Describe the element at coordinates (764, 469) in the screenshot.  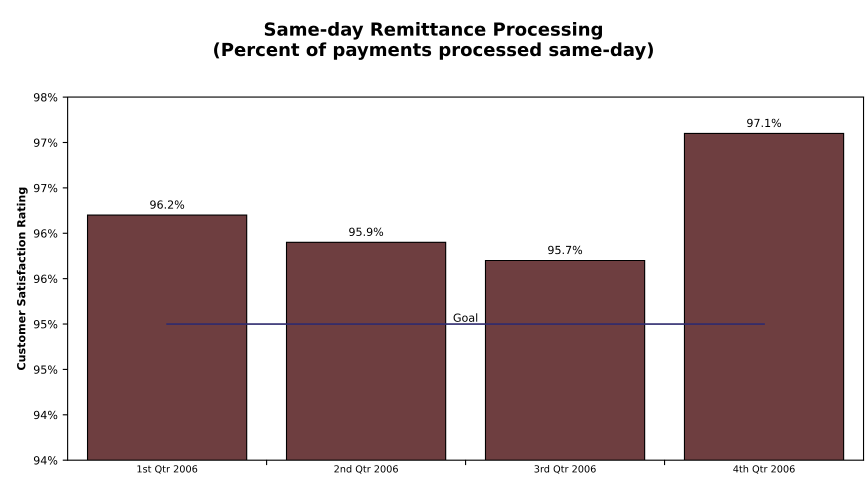
I see `x-tick-label: 4th Qtr 2006` at that location.